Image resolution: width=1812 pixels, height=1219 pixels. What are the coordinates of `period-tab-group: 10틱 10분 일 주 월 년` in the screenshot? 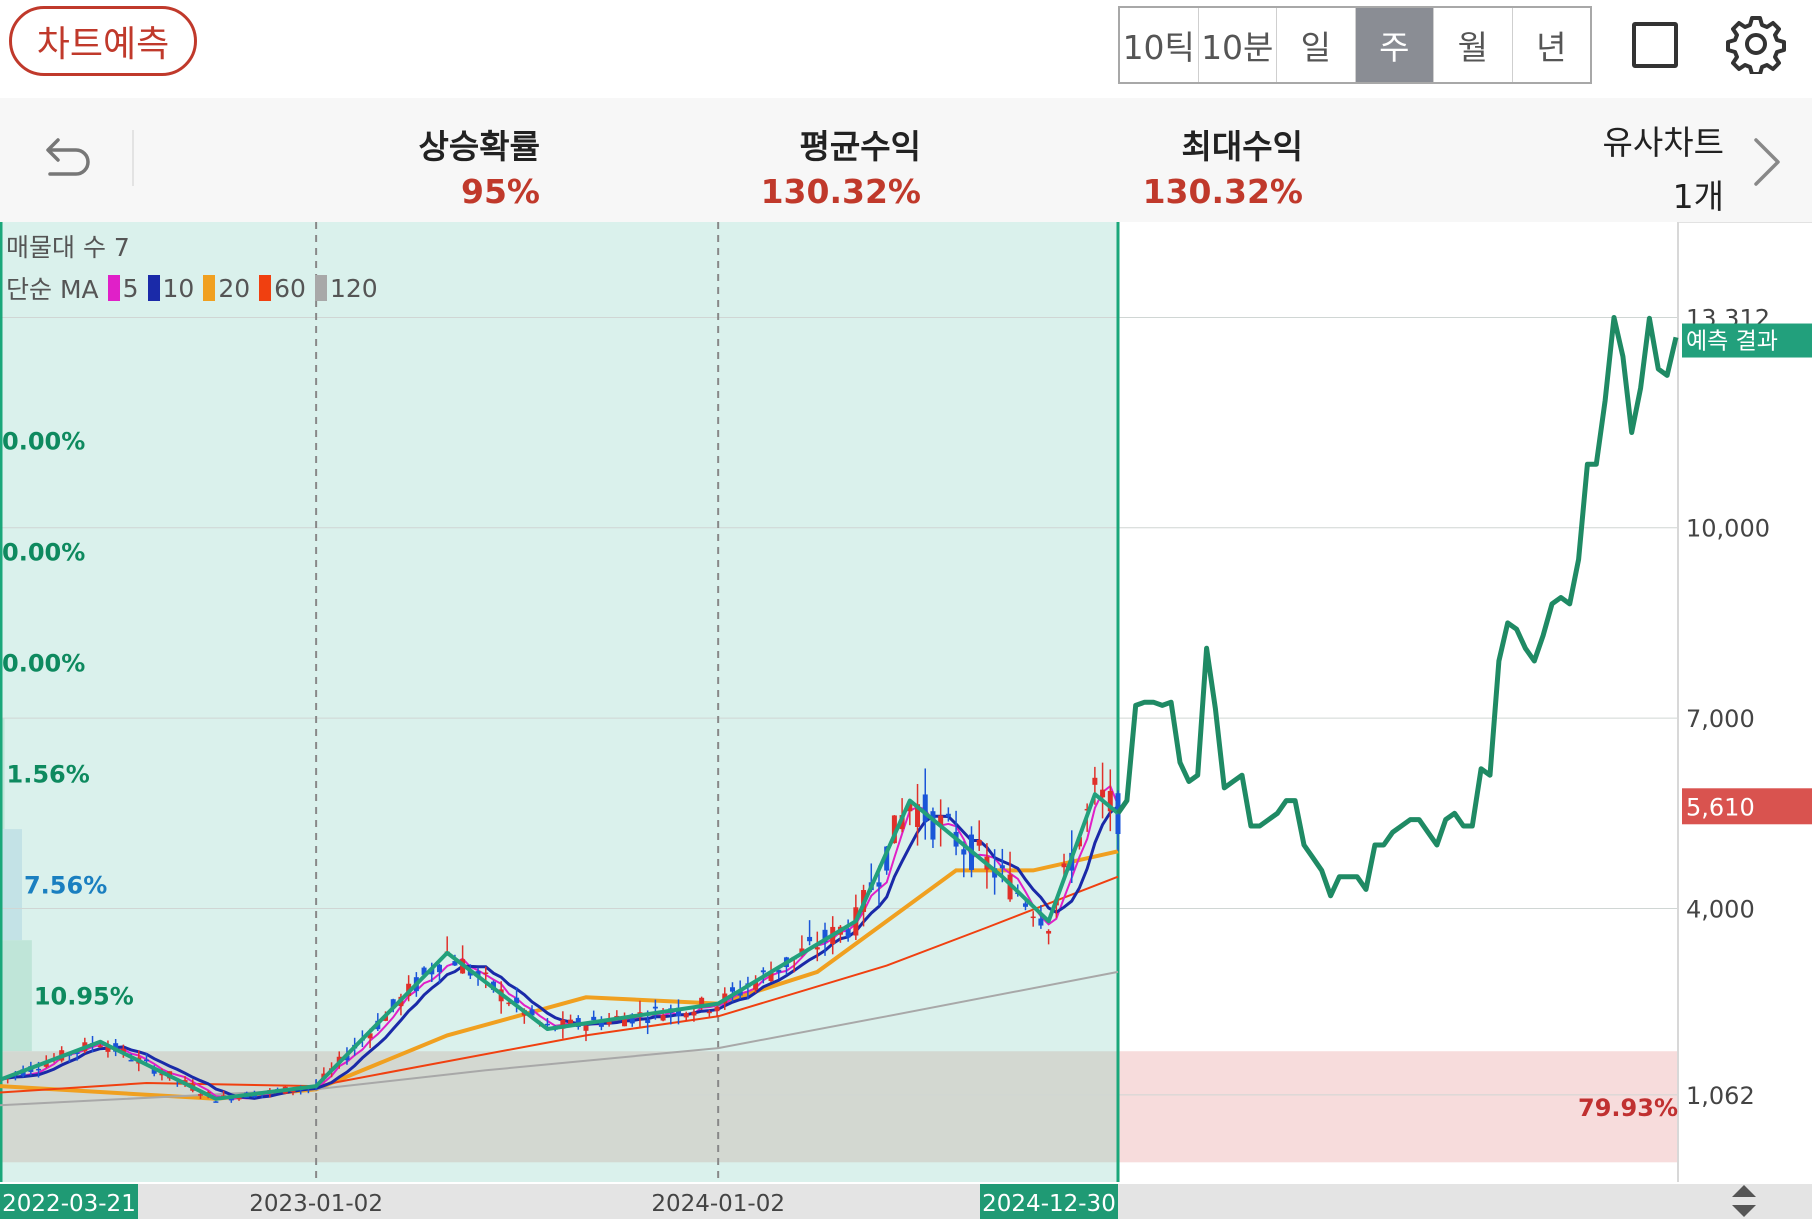 It's located at (1355, 45).